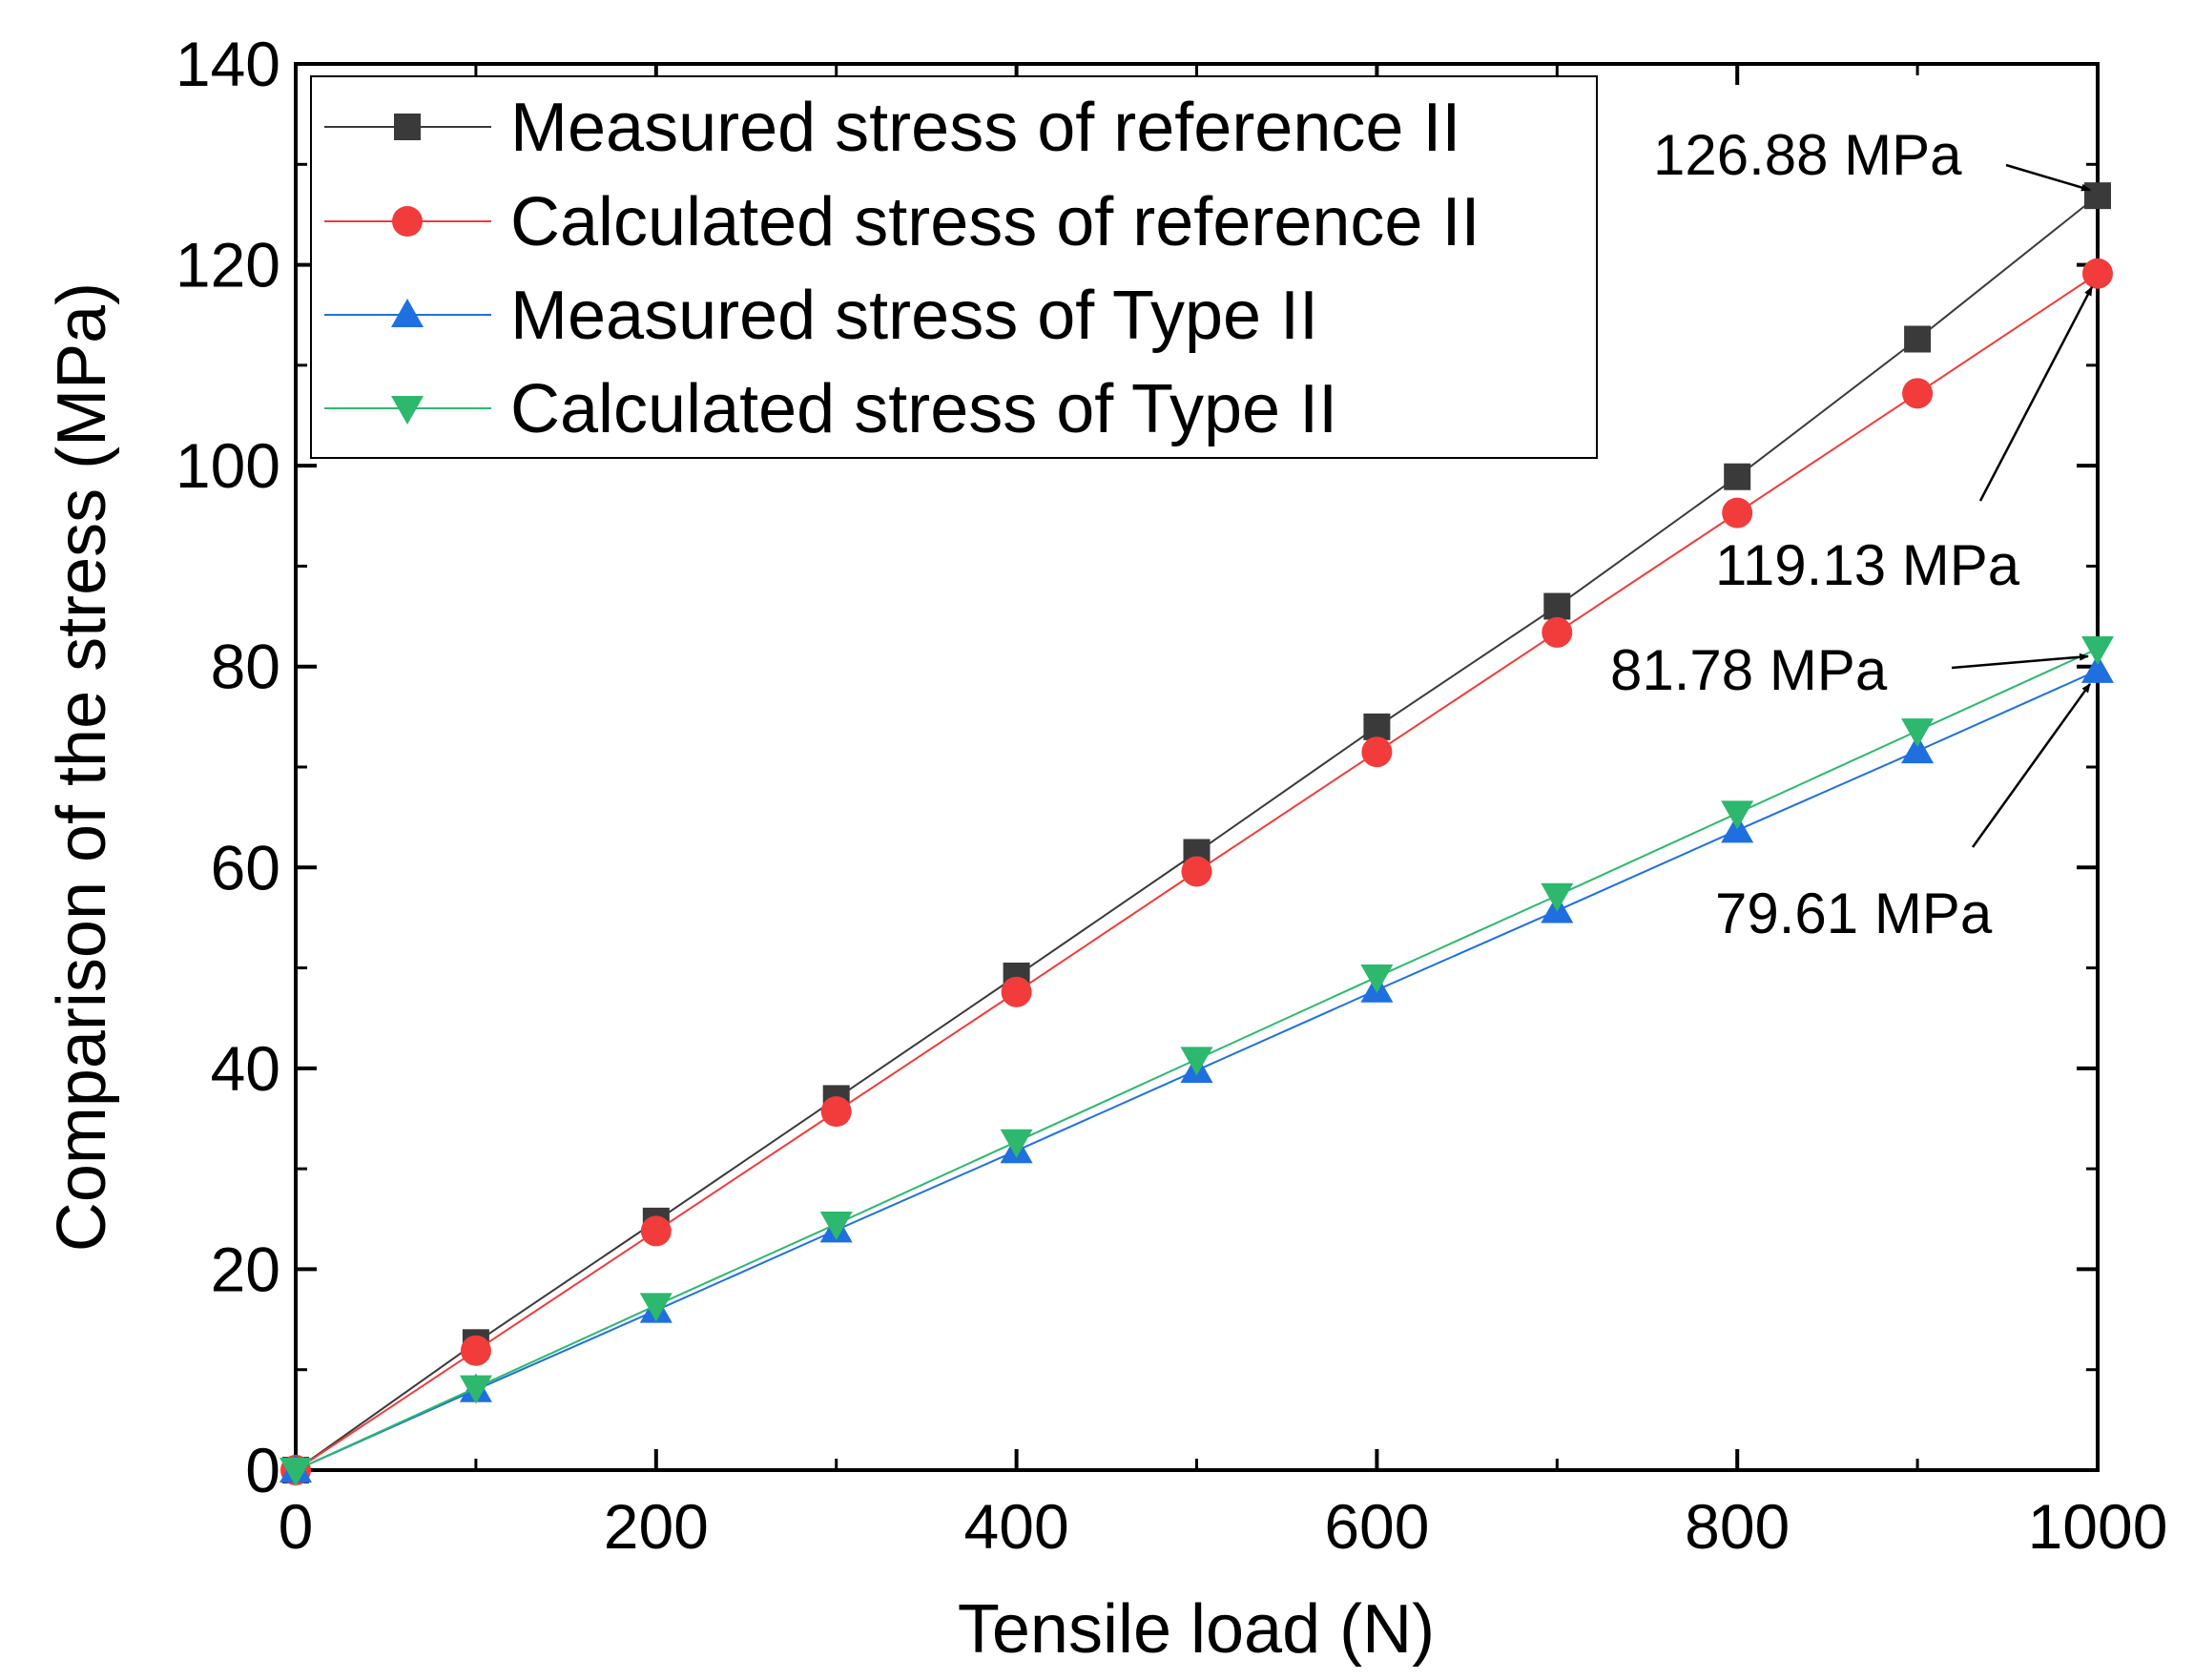  Describe the element at coordinates (1904, 441) in the screenshot. I see `annotation: 119.13 MPa` at that location.